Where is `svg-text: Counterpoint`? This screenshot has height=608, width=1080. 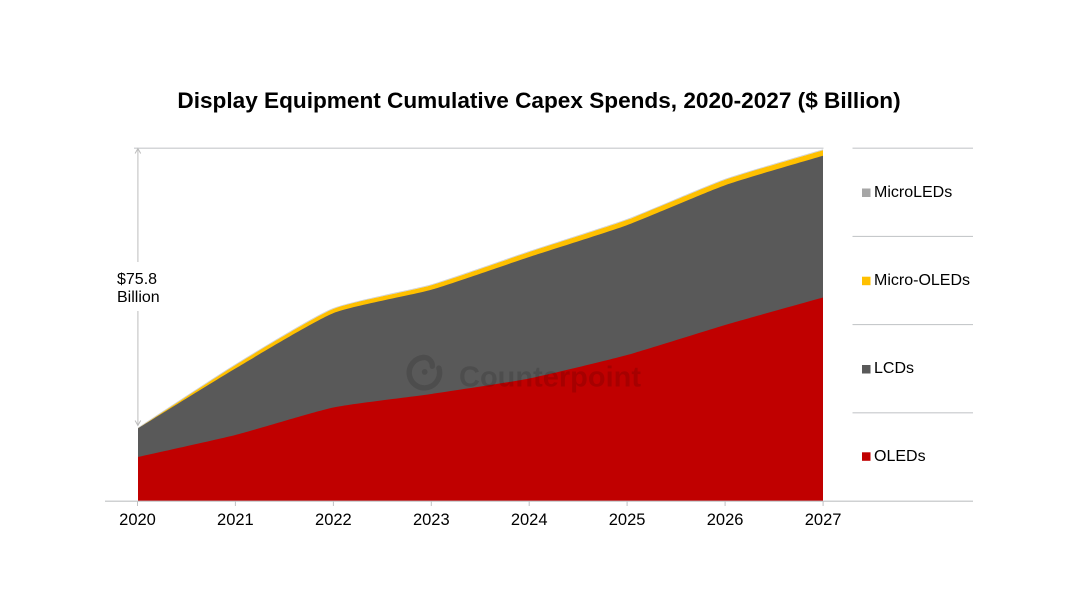
svg-text: Counterpoint is located at coordinates (550, 378).